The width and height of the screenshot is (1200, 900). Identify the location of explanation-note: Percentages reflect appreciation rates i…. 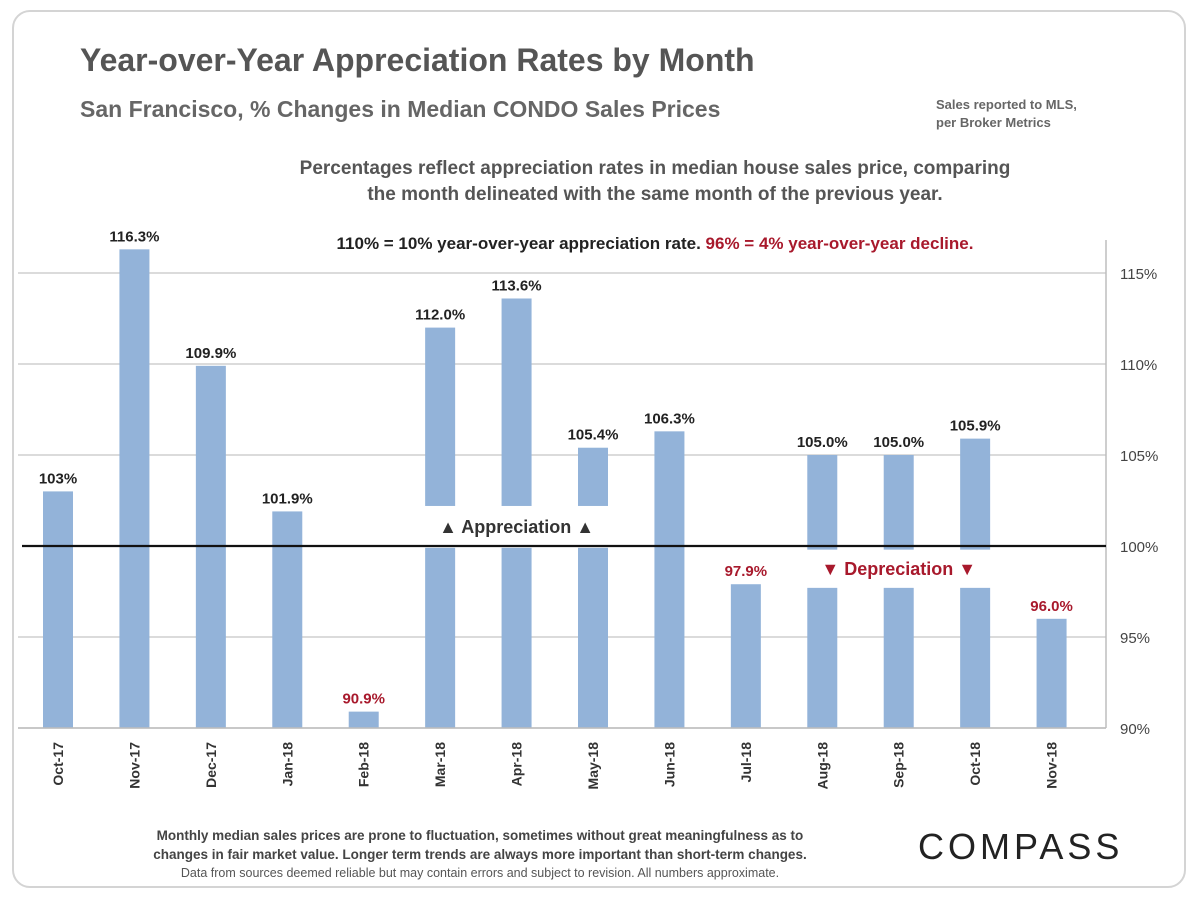
(655, 182).